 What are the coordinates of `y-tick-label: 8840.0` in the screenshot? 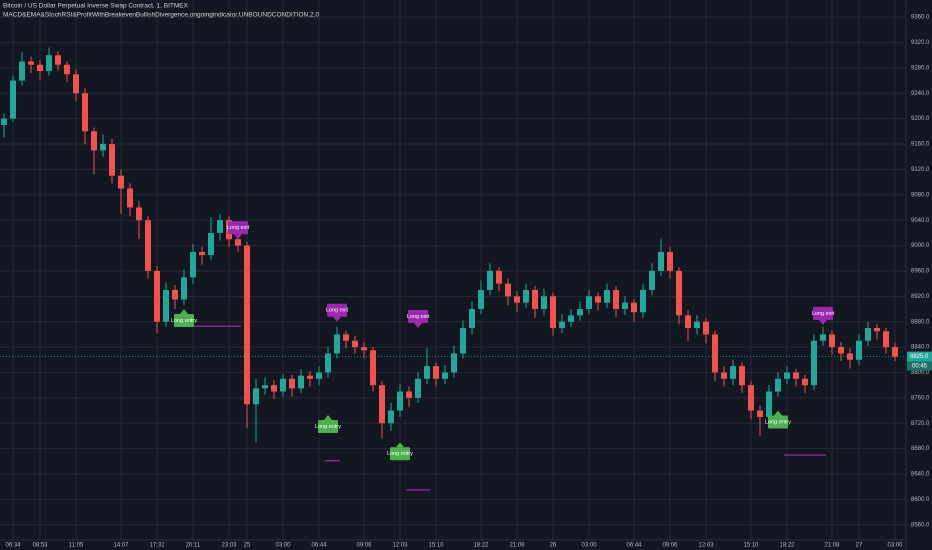 It's located at (920, 348).